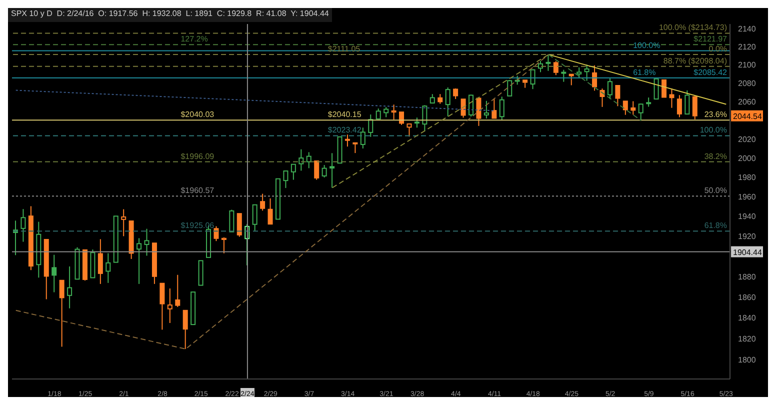 The width and height of the screenshot is (776, 405). What do you see at coordinates (747, 29) in the screenshot?
I see `y-tick-label: 2140` at bounding box center [747, 29].